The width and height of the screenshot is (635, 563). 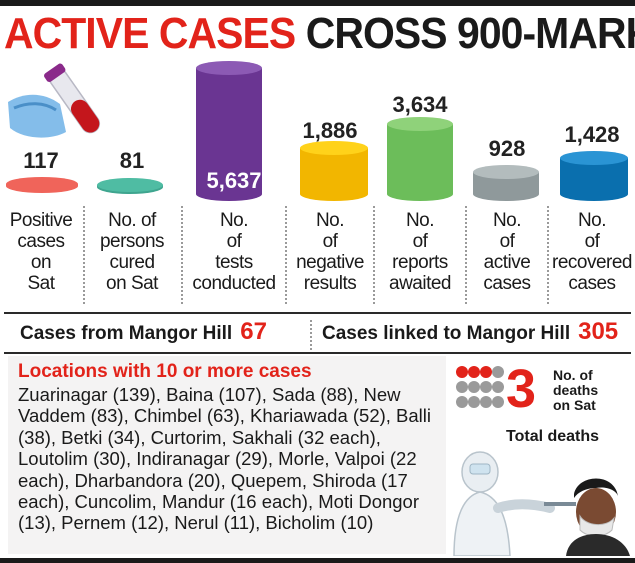 I want to click on stat-label-line: cured, so click(x=132, y=262).